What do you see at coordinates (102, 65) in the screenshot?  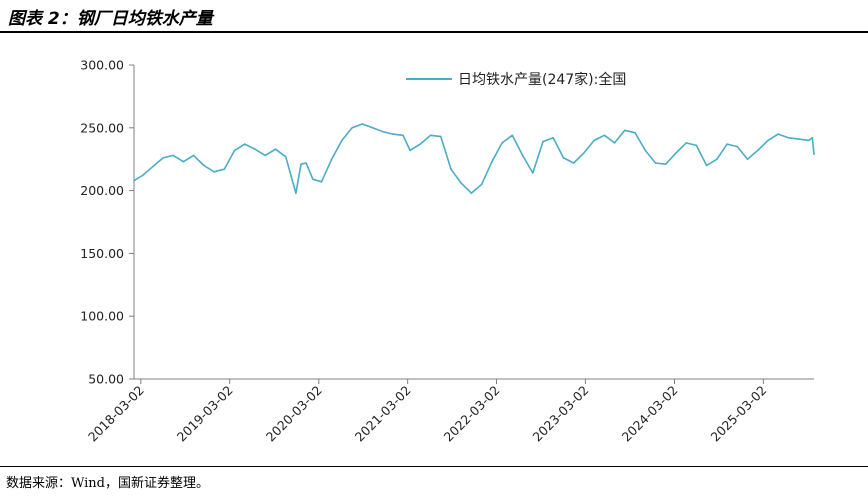 I see `y-tick-label: 300.00` at bounding box center [102, 65].